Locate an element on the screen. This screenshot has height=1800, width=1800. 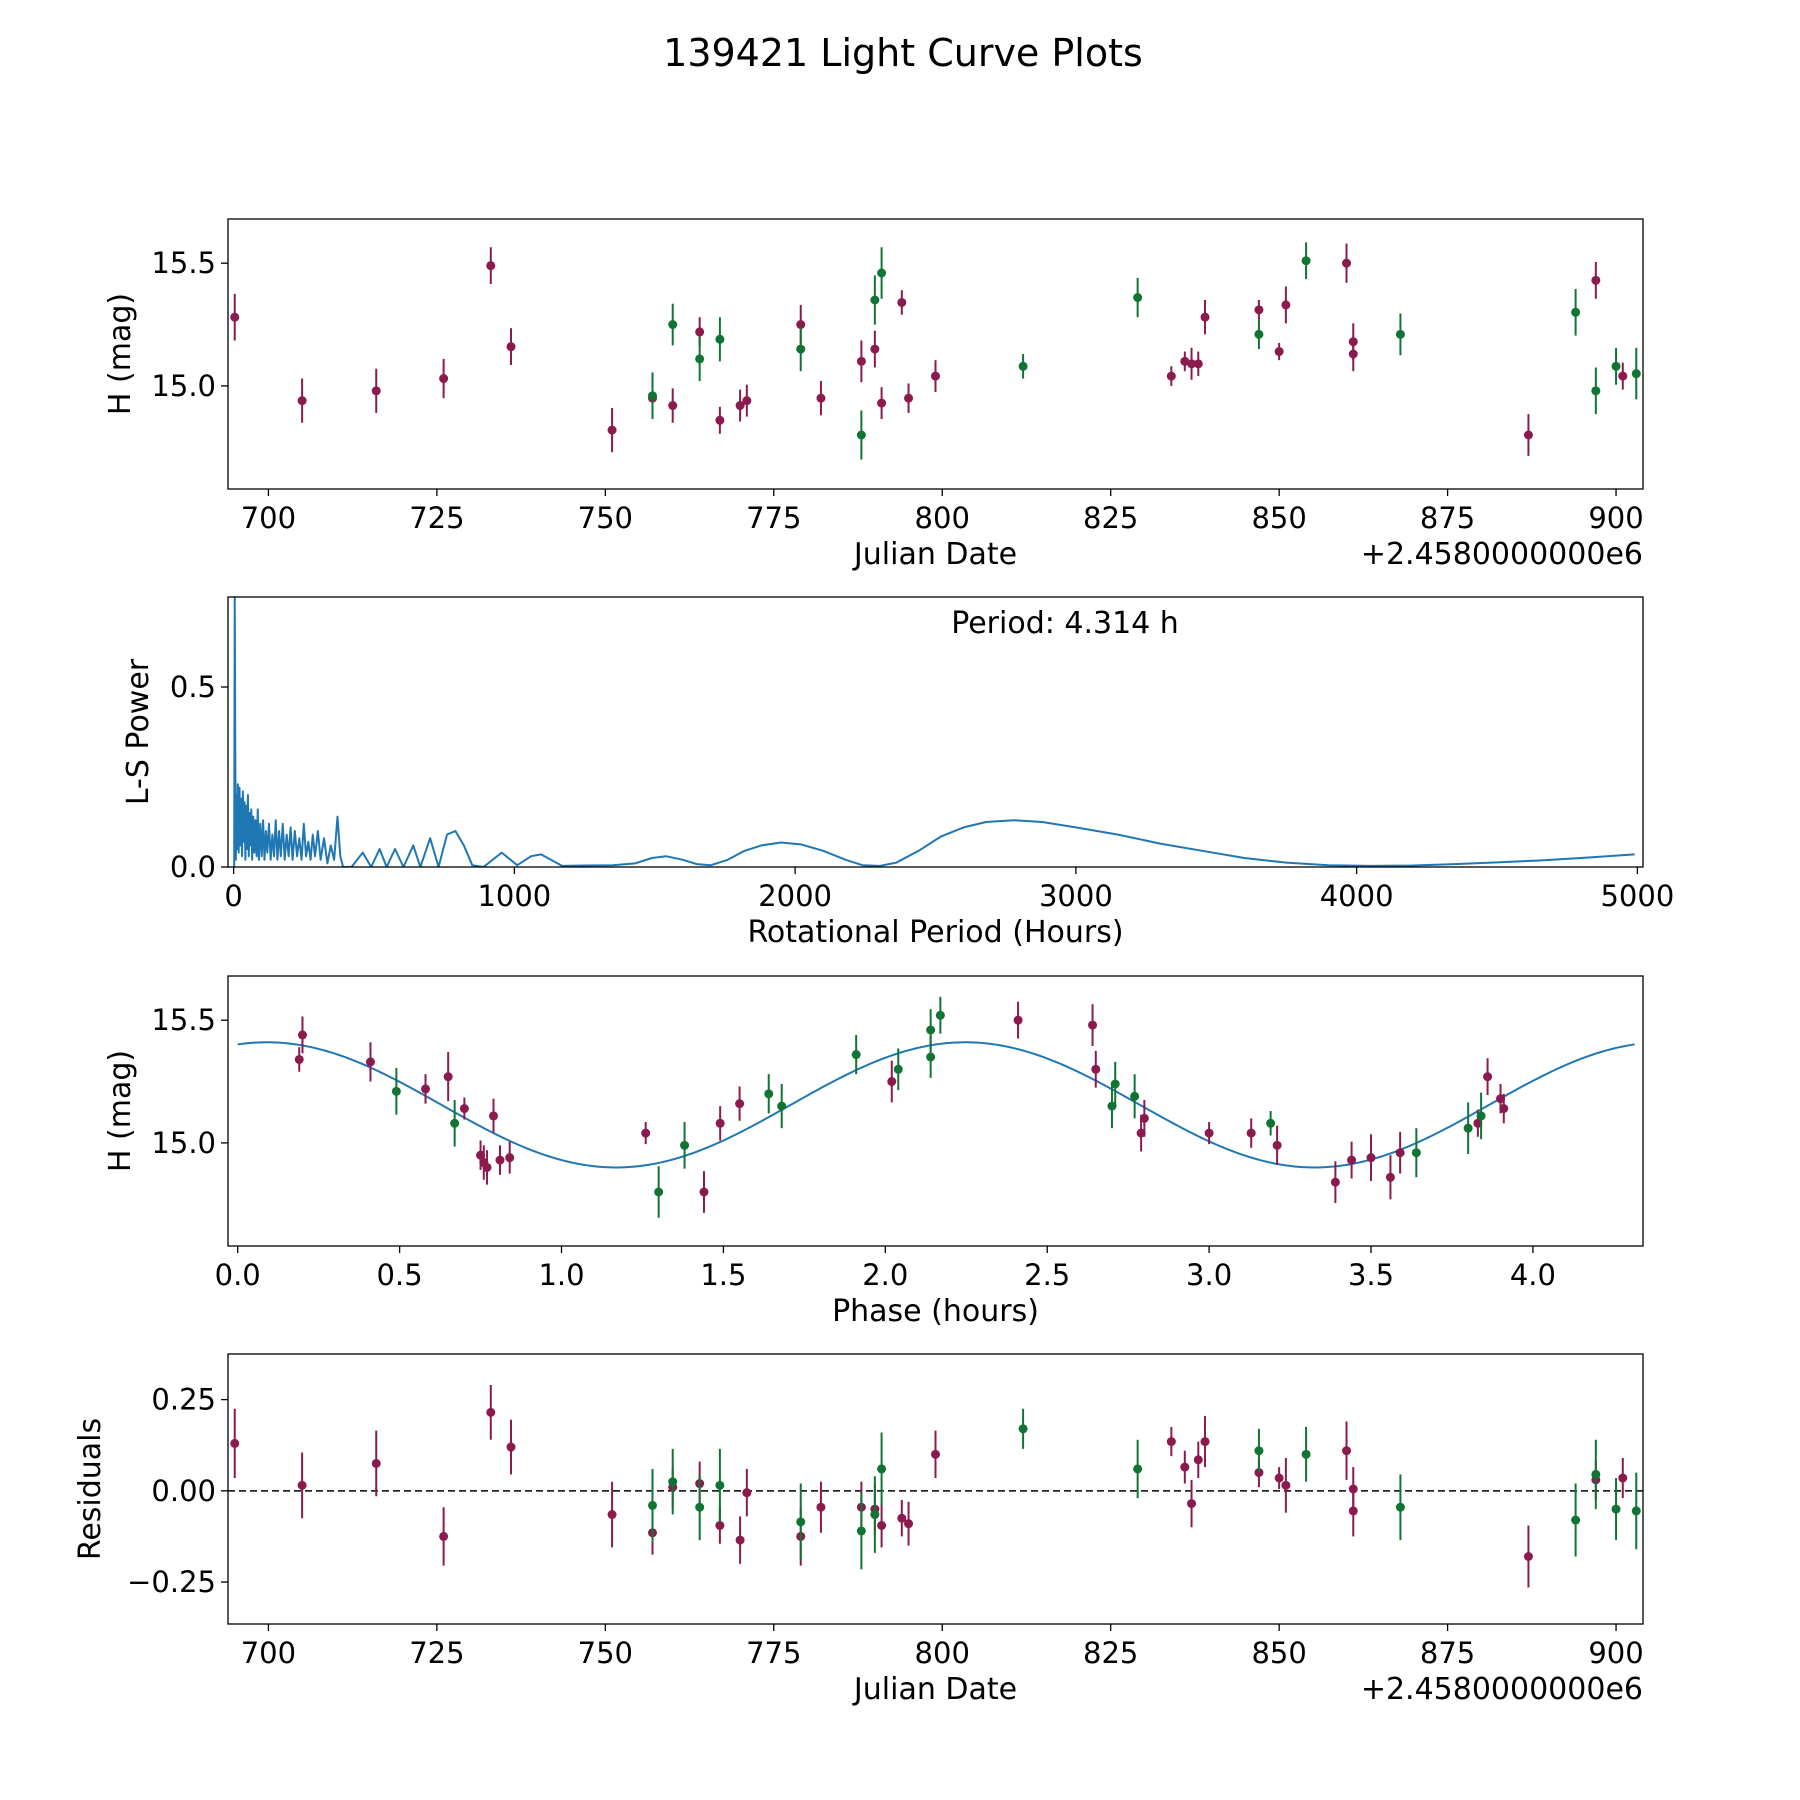
lightcurve-xtick-label-3: 775 is located at coordinates (773, 518).